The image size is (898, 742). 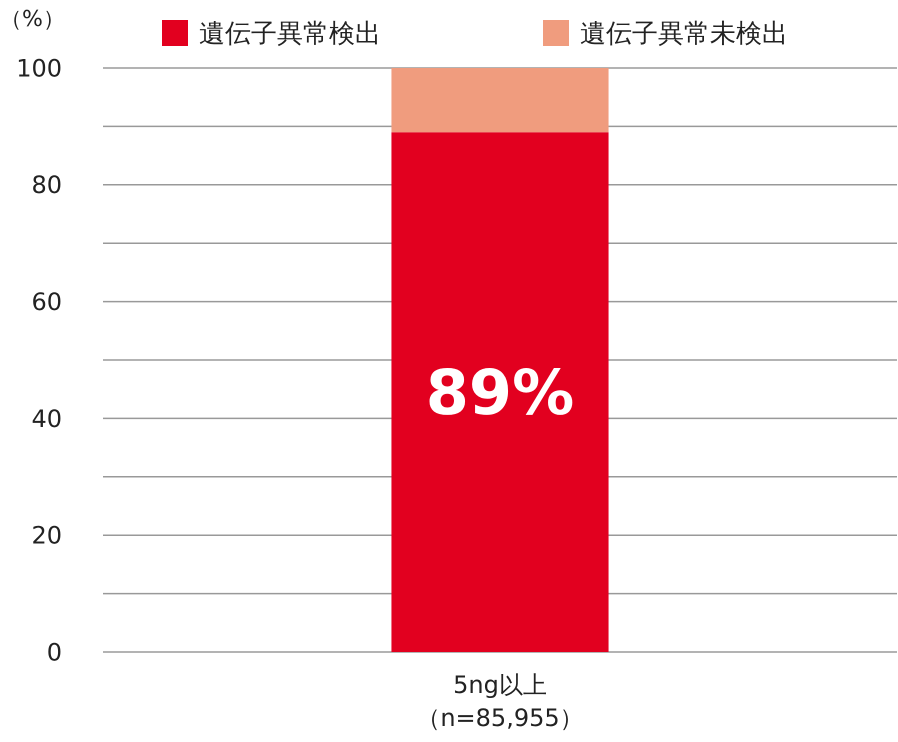 What do you see at coordinates (500, 392) in the screenshot?
I see `data-label: 89%` at bounding box center [500, 392].